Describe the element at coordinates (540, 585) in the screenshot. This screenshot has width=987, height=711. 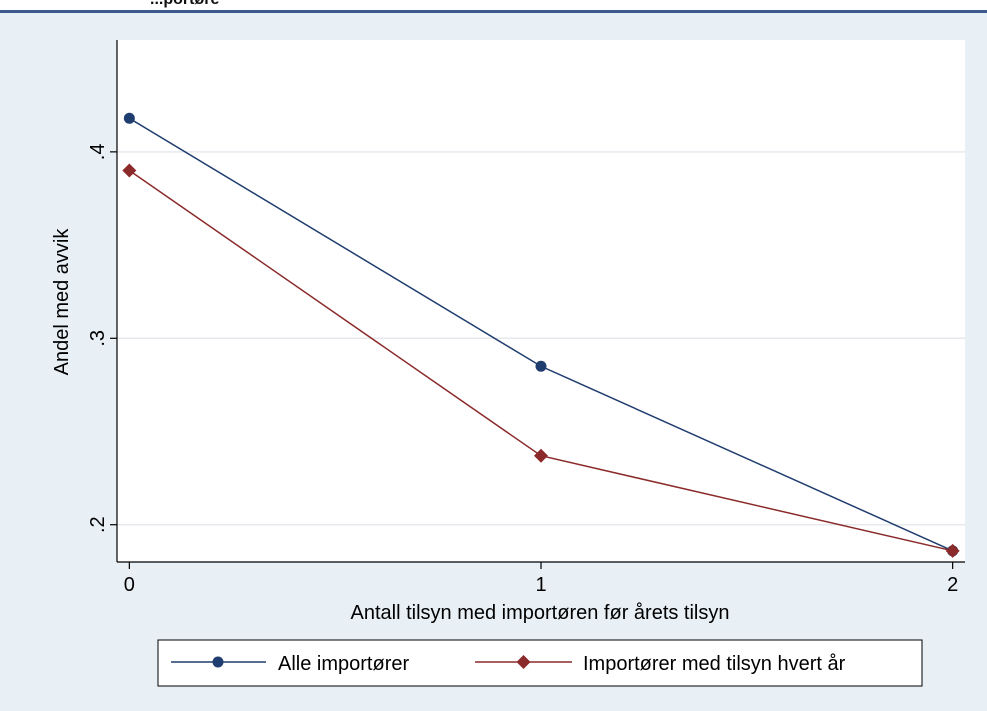
I see `x-tick-label: 1` at that location.